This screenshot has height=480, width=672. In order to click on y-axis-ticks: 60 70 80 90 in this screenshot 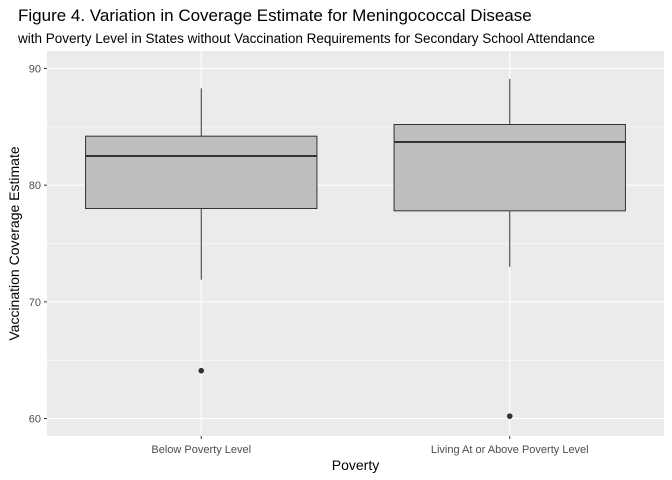, I will do `click(38, 245)`.